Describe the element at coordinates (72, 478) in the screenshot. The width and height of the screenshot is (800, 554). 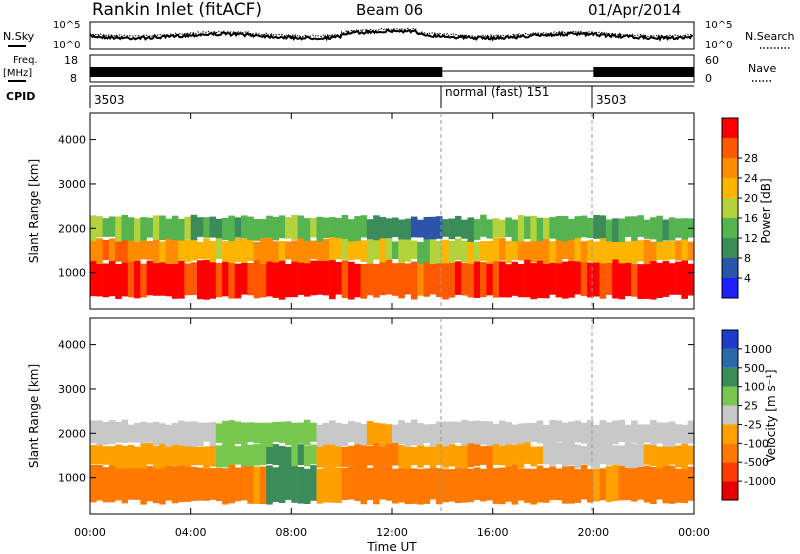
I see `y-tick-label: 1000` at that location.